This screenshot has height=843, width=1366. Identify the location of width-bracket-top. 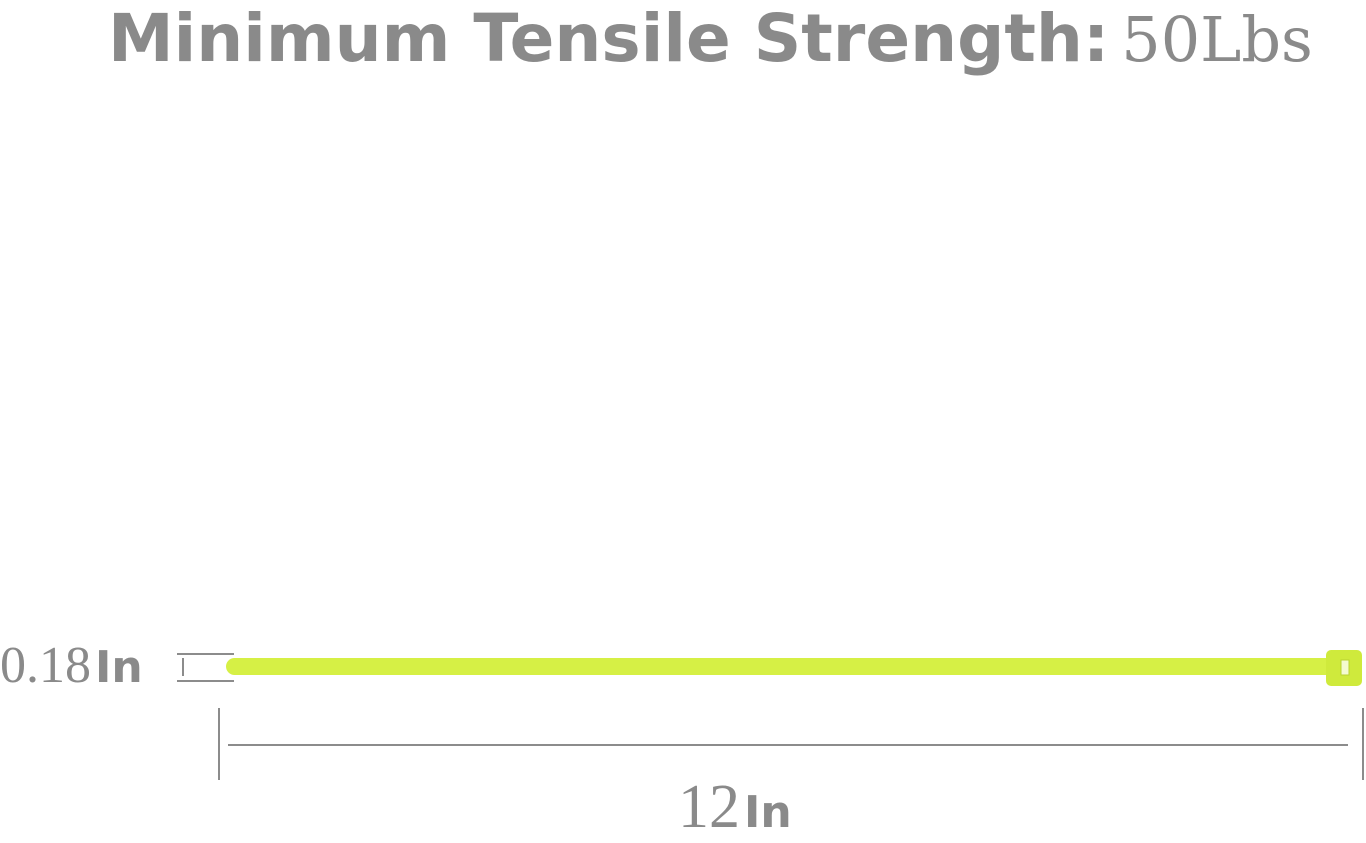
(205, 654).